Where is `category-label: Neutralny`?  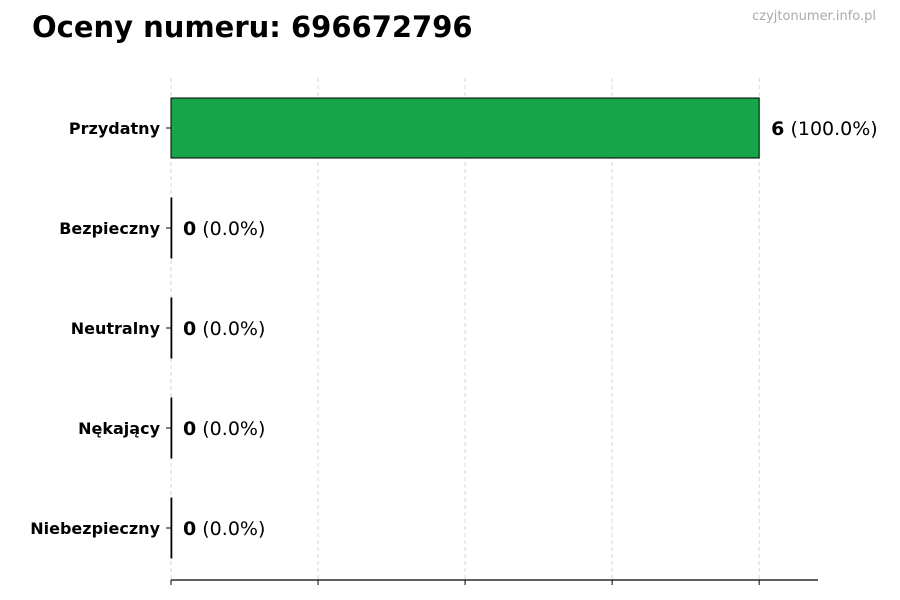 category-label: Neutralny is located at coordinates (116, 328).